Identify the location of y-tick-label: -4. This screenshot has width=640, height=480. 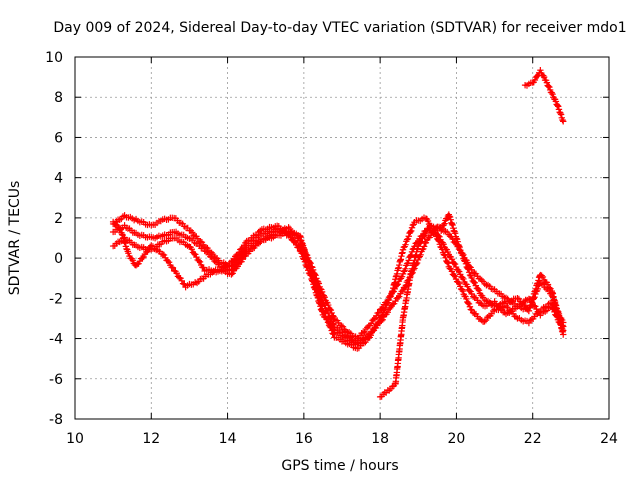
(56, 340).